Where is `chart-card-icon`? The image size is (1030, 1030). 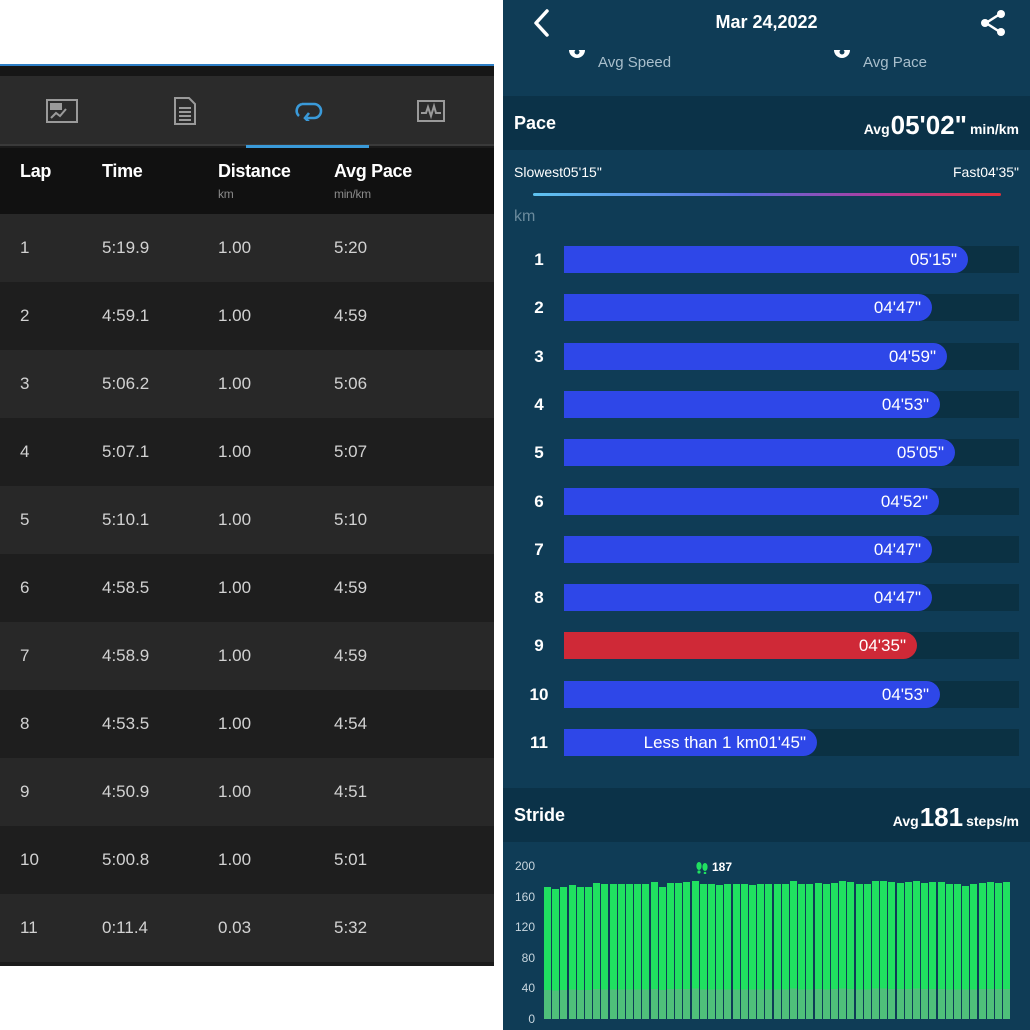 chart-card-icon is located at coordinates (61, 111).